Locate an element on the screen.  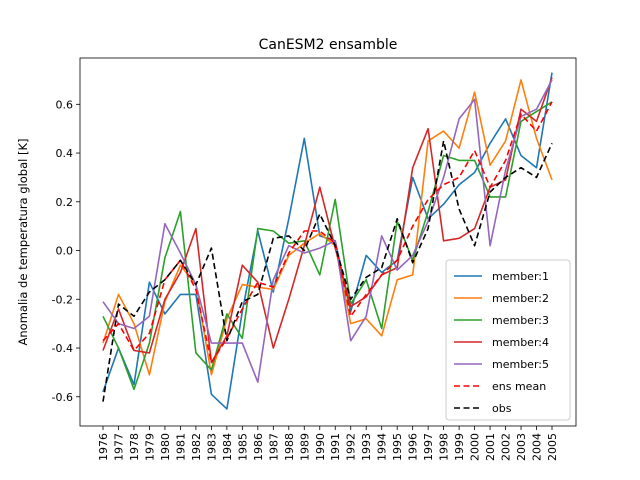
x-tick-label: 1993 is located at coordinates (366, 447).